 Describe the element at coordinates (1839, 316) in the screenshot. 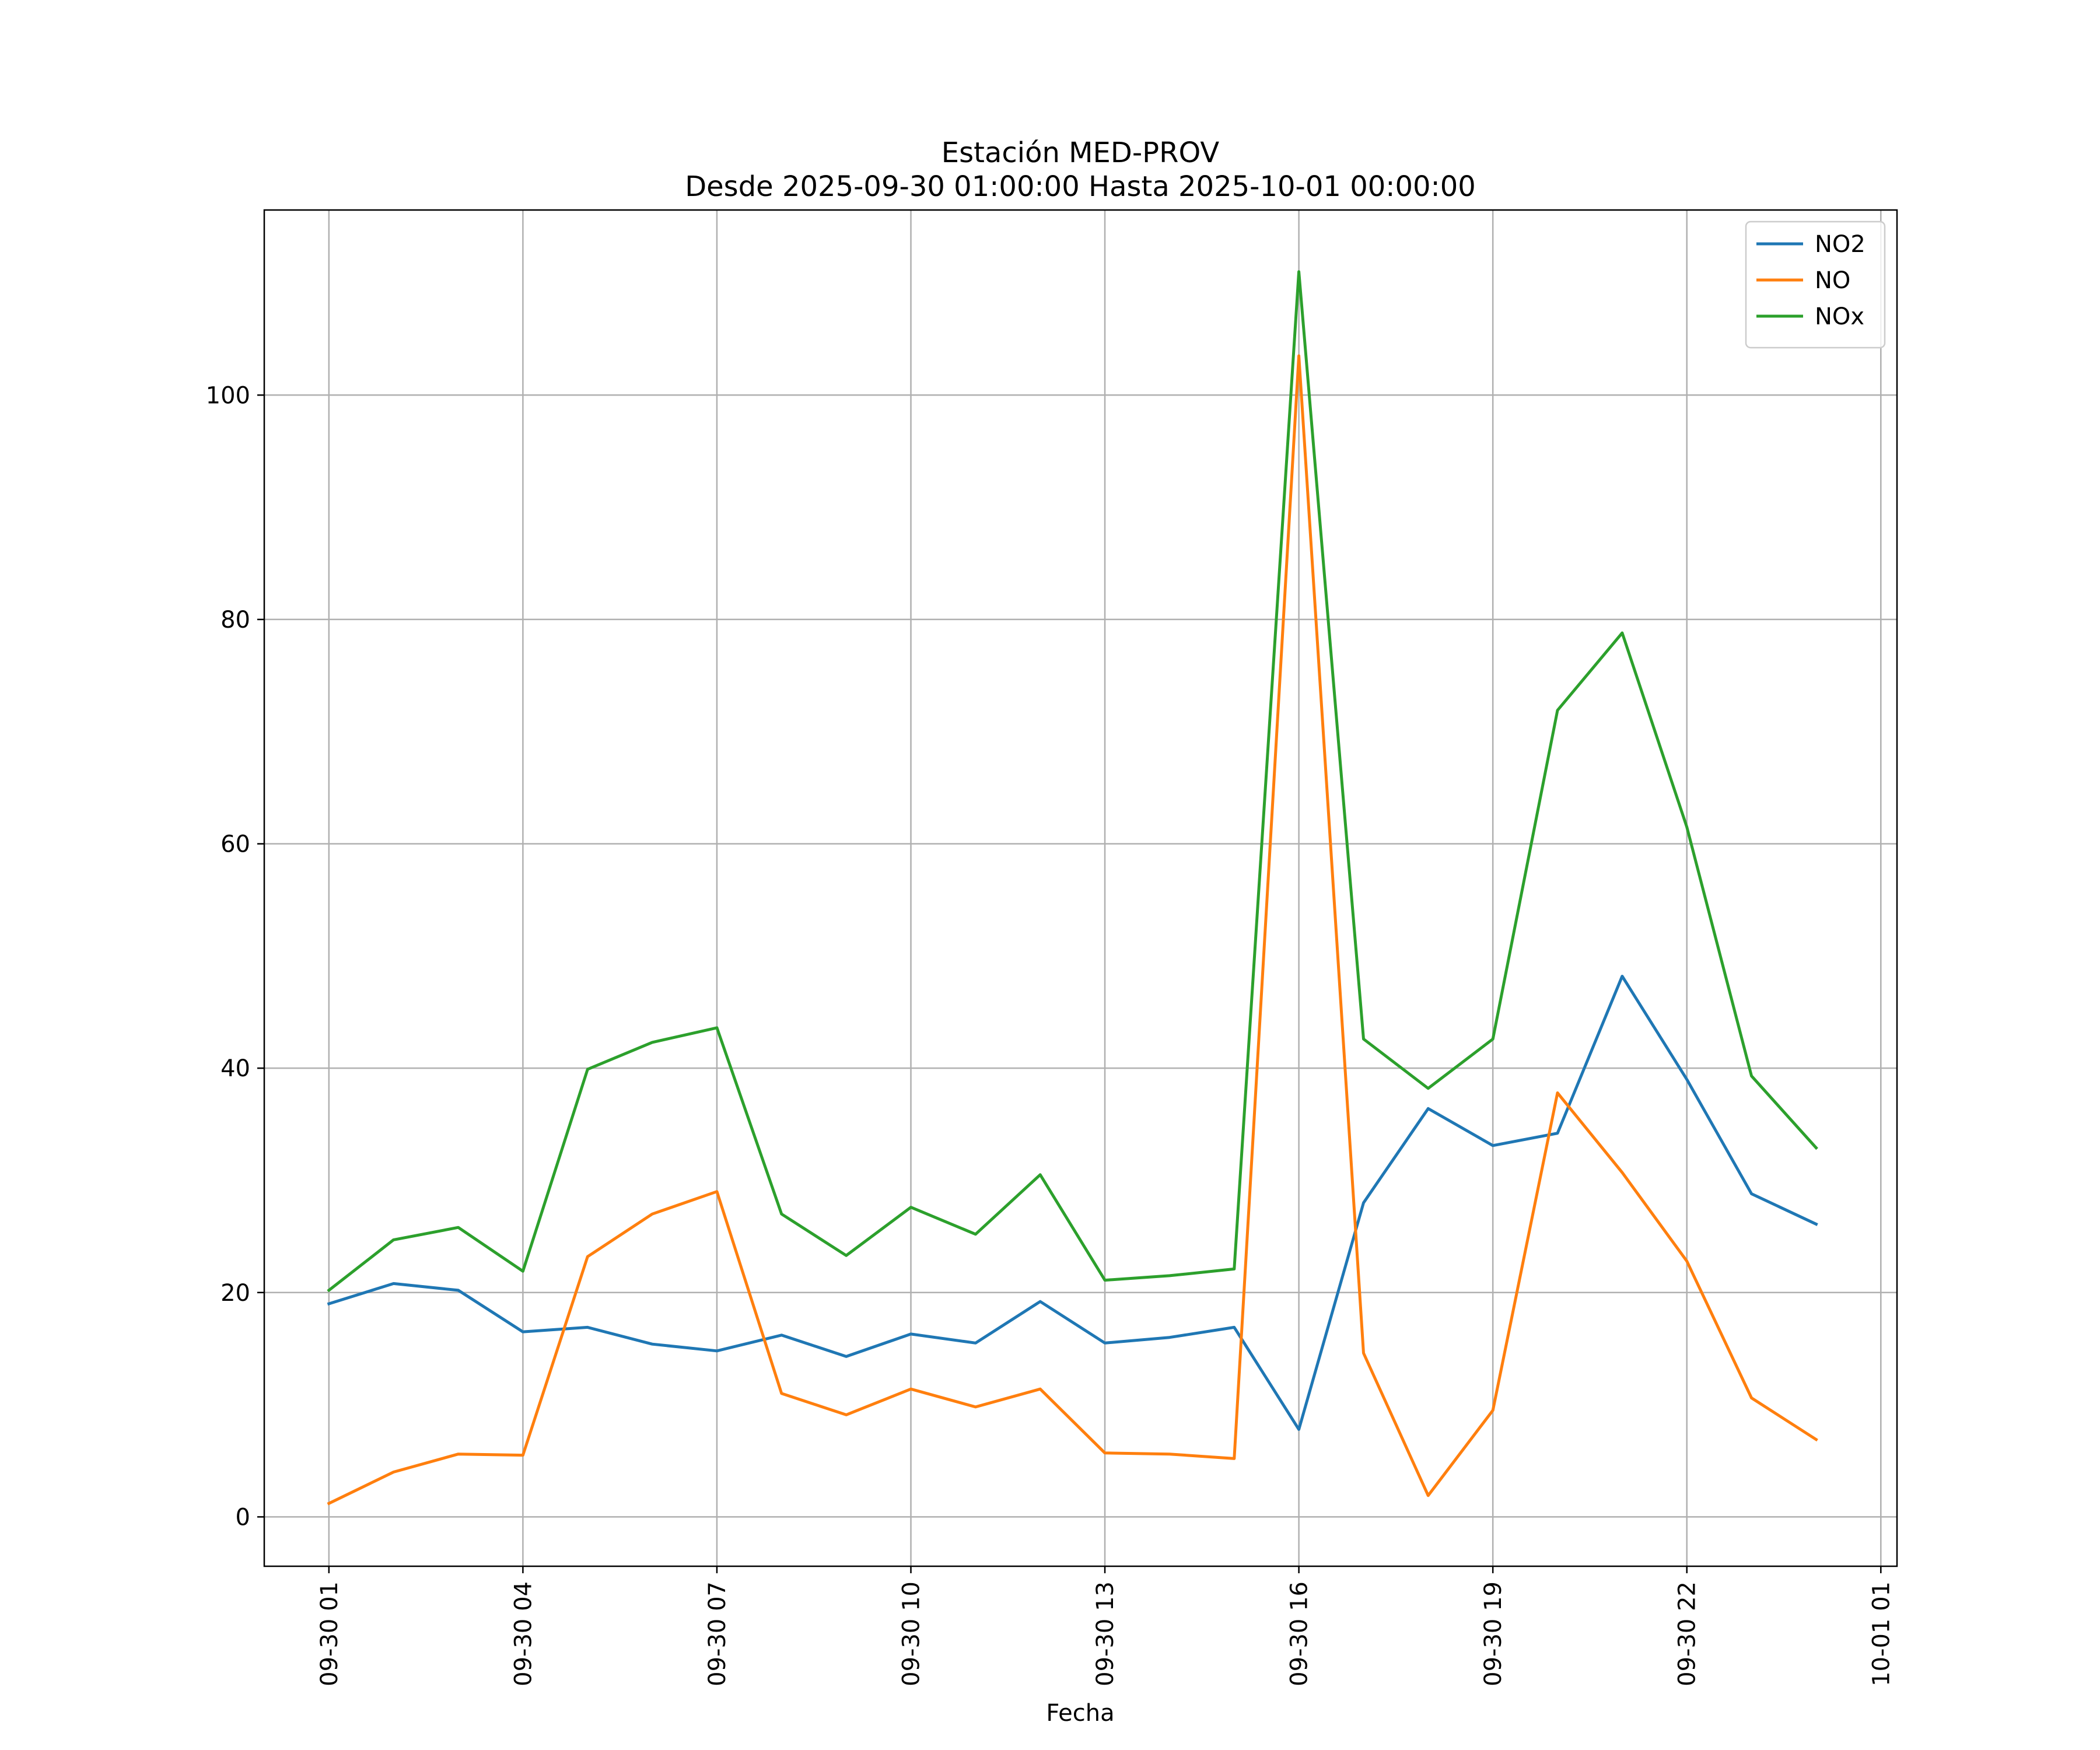

I see `legend-label-nox: NOx` at that location.